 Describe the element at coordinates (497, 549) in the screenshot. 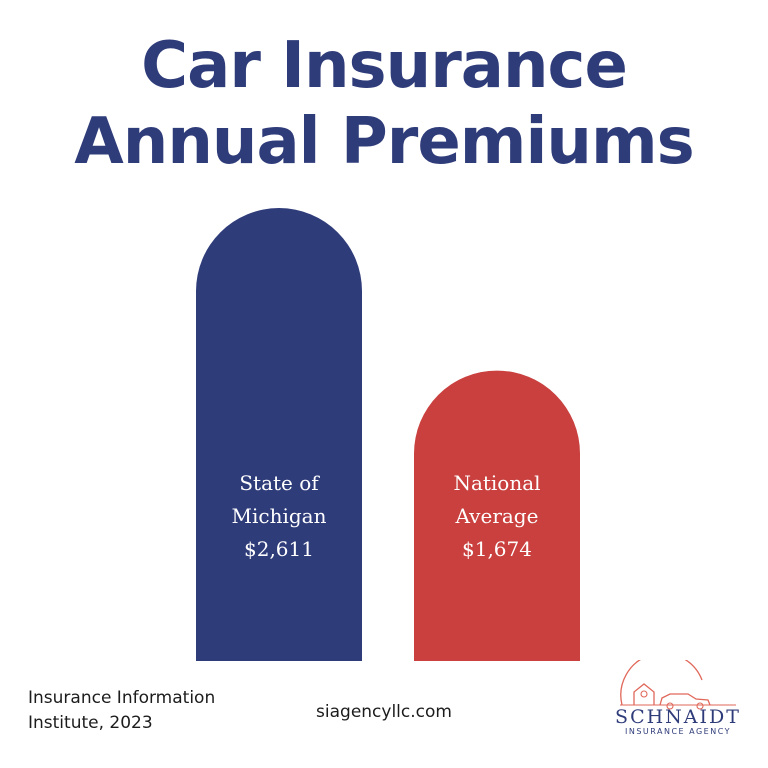

I see `bar-label-national-average-3: $1,674` at that location.